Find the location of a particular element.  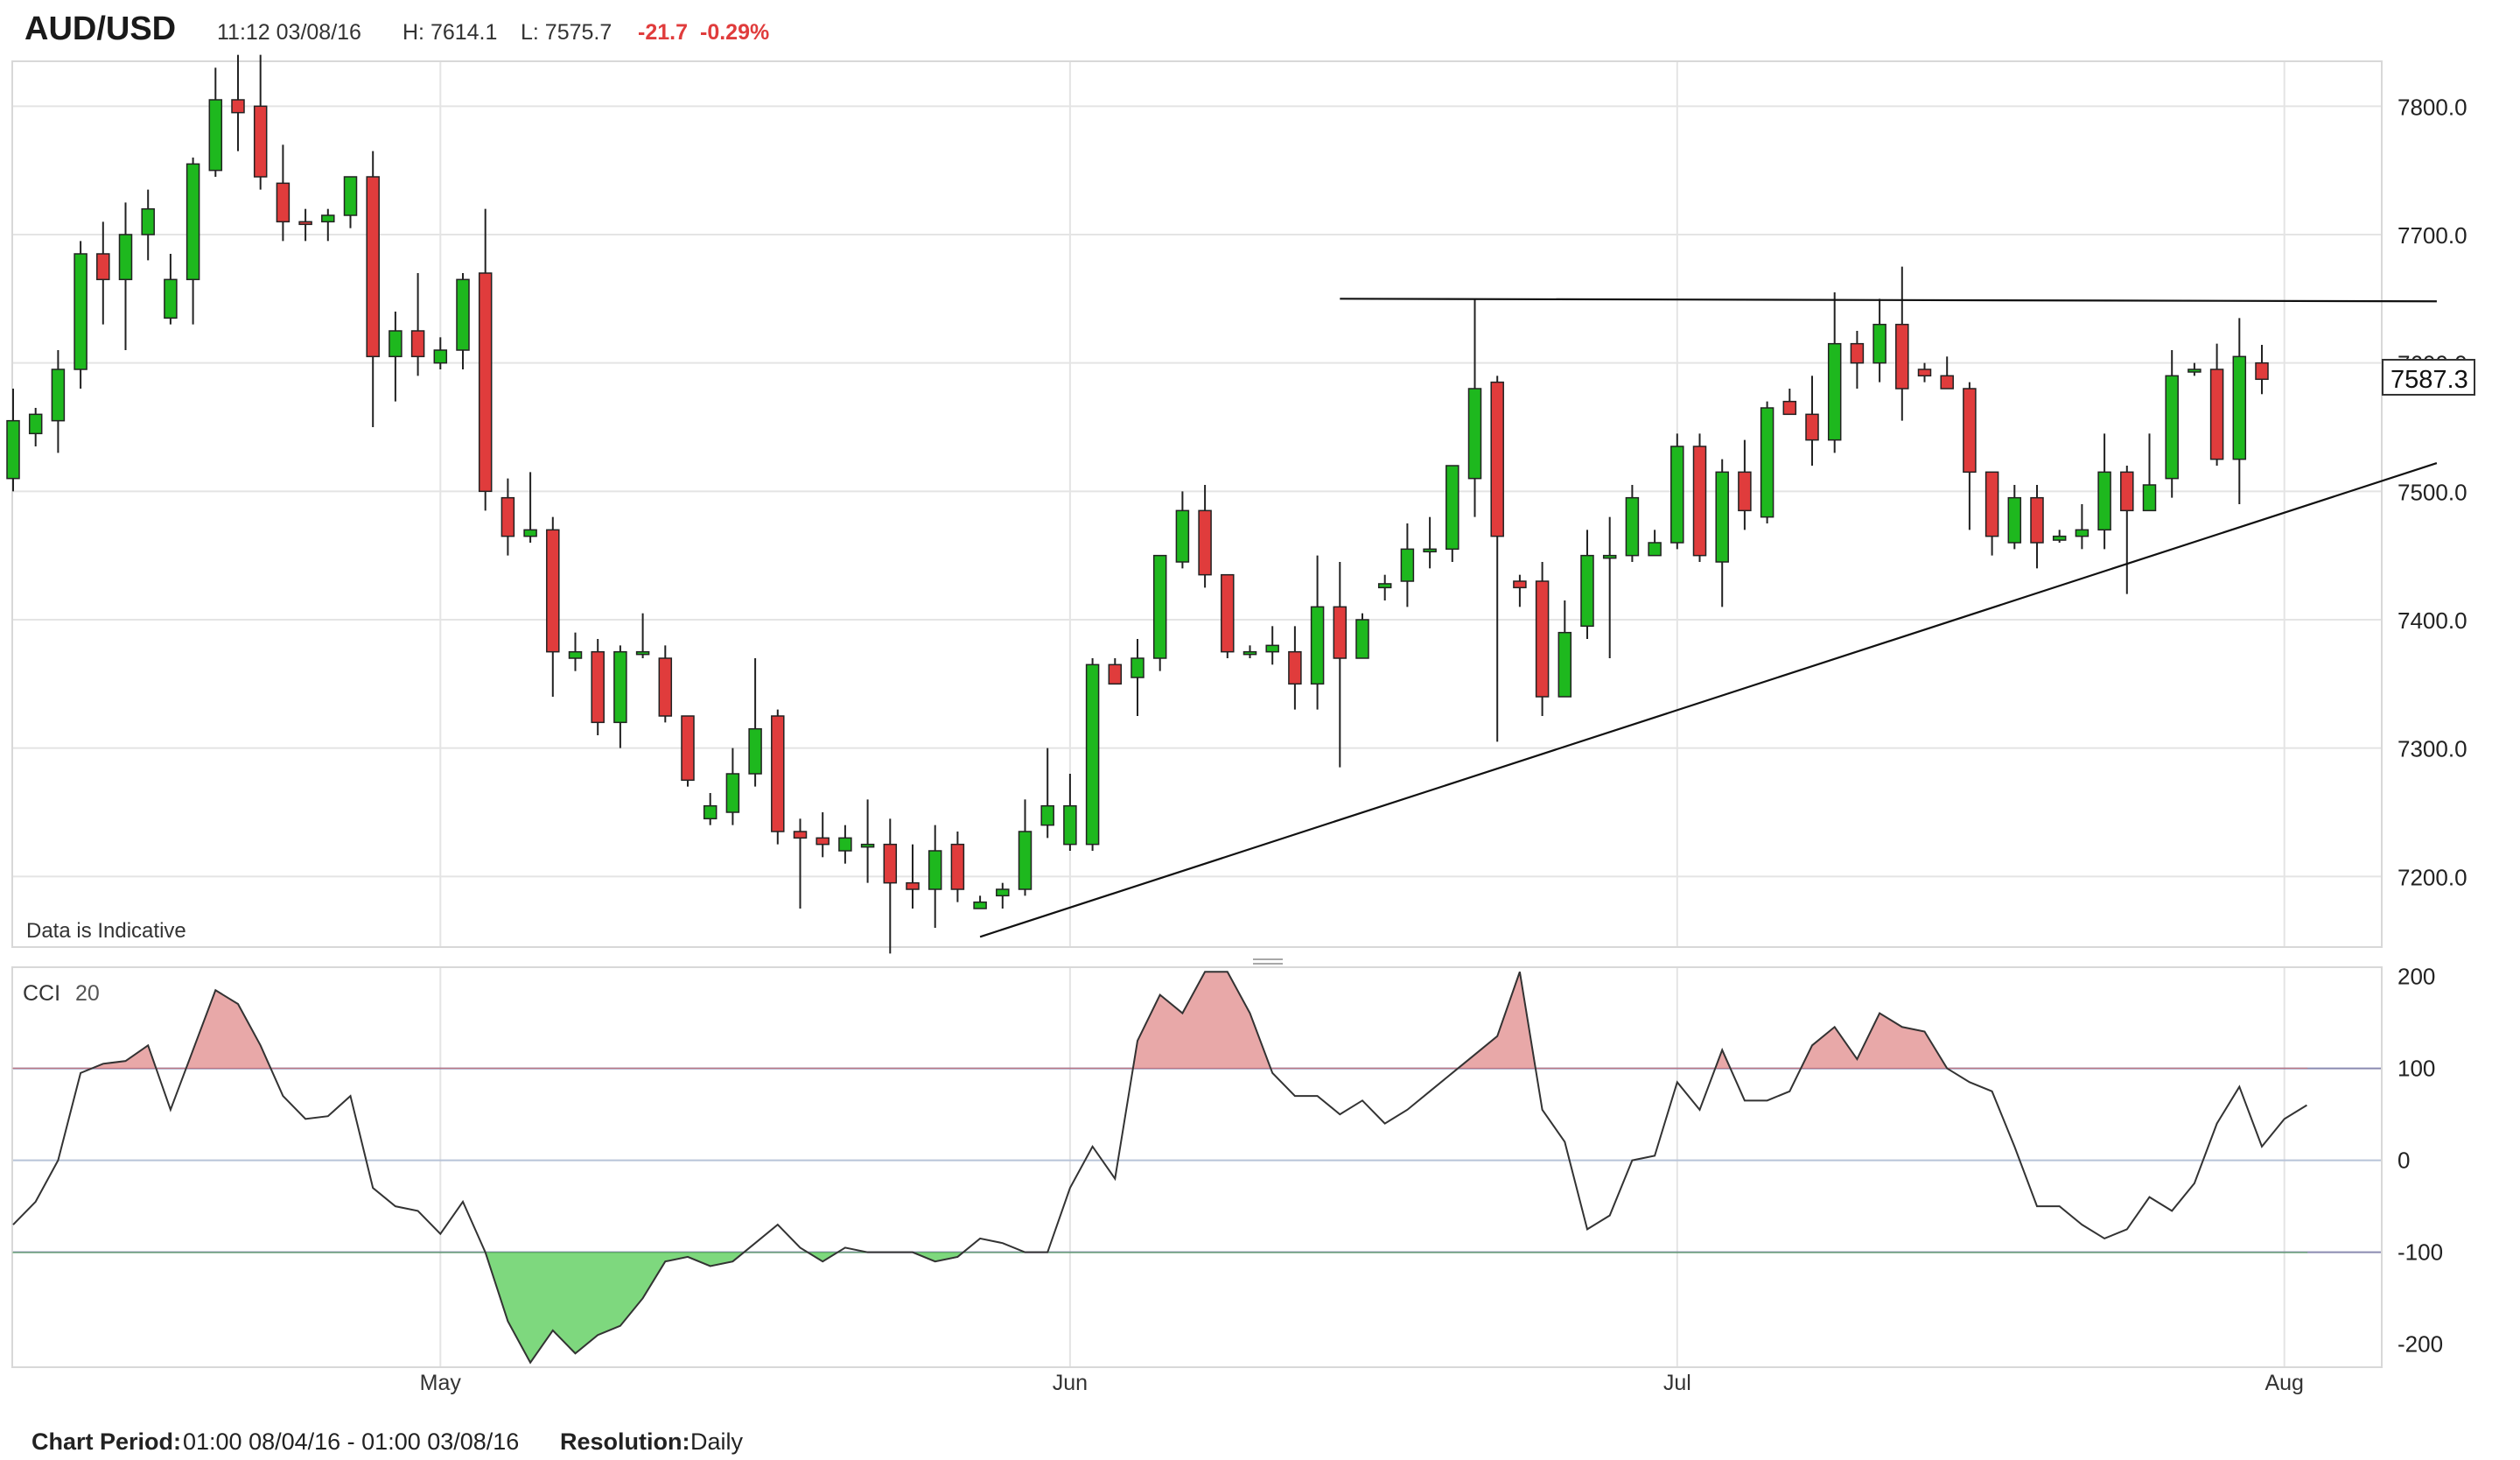

last-price-label: 7587.3 is located at coordinates (2429, 380).